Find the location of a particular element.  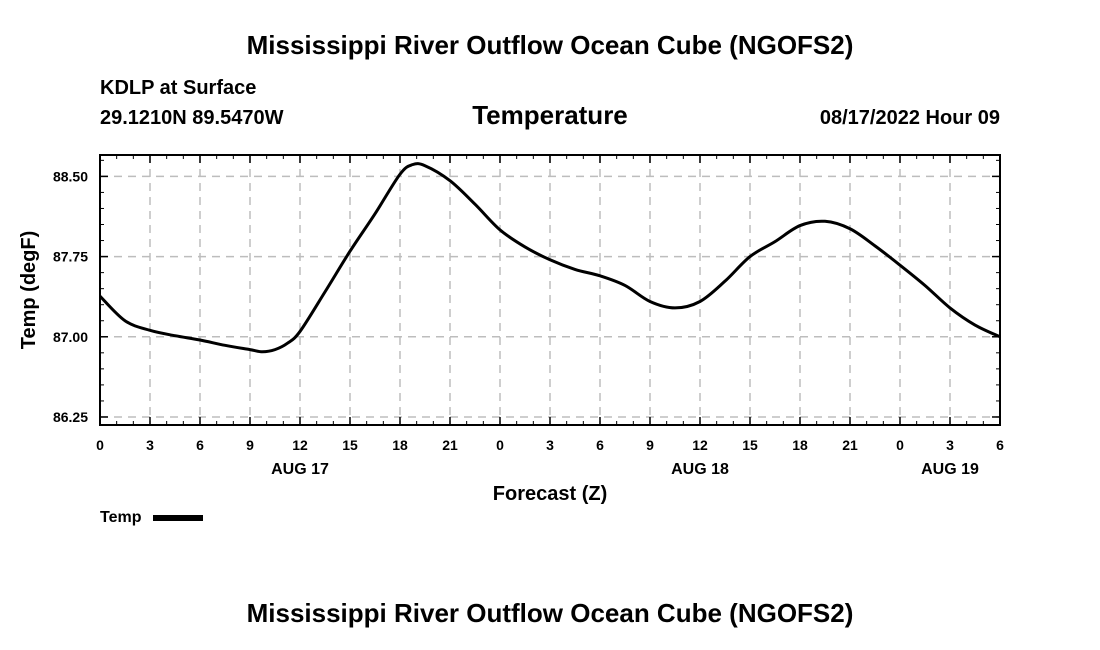

legend: Temp is located at coordinates (152, 518).